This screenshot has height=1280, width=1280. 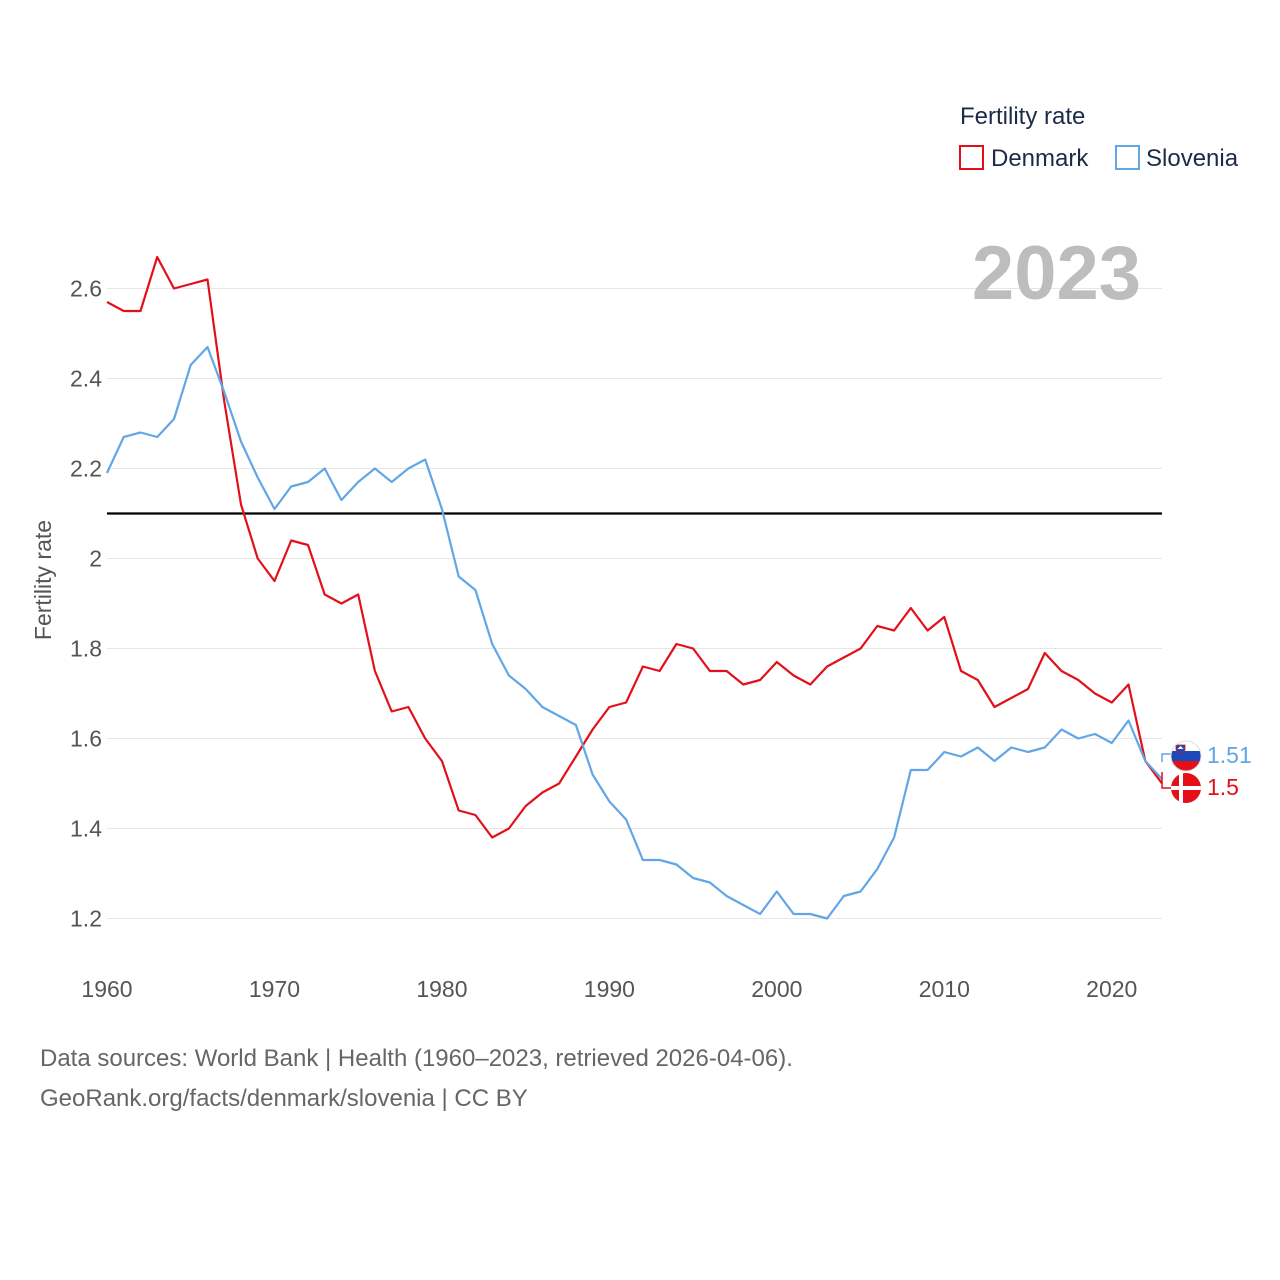 I want to click on x-tick-label: 1970, so click(x=274, y=989).